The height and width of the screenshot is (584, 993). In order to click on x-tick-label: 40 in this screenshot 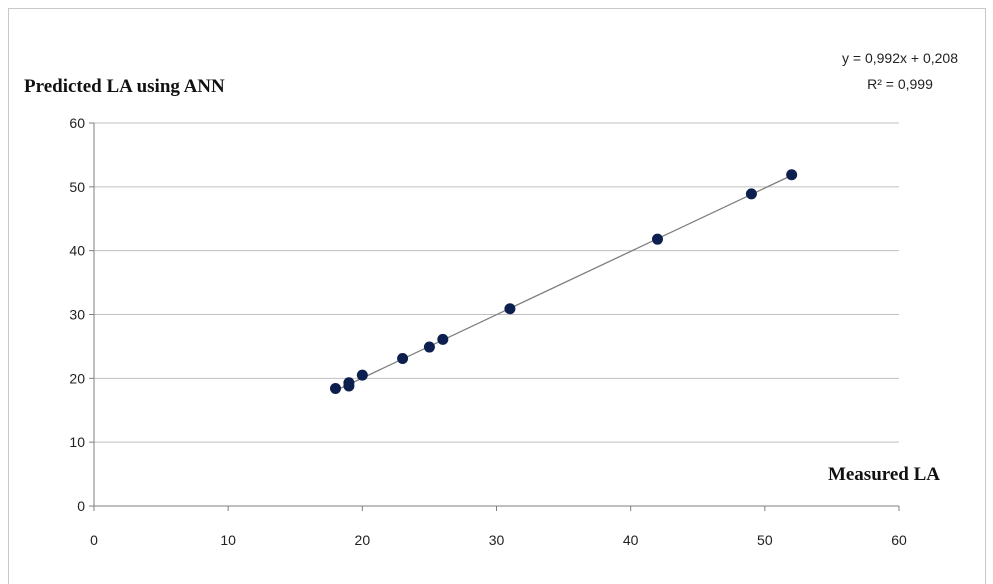, I will do `click(631, 540)`.